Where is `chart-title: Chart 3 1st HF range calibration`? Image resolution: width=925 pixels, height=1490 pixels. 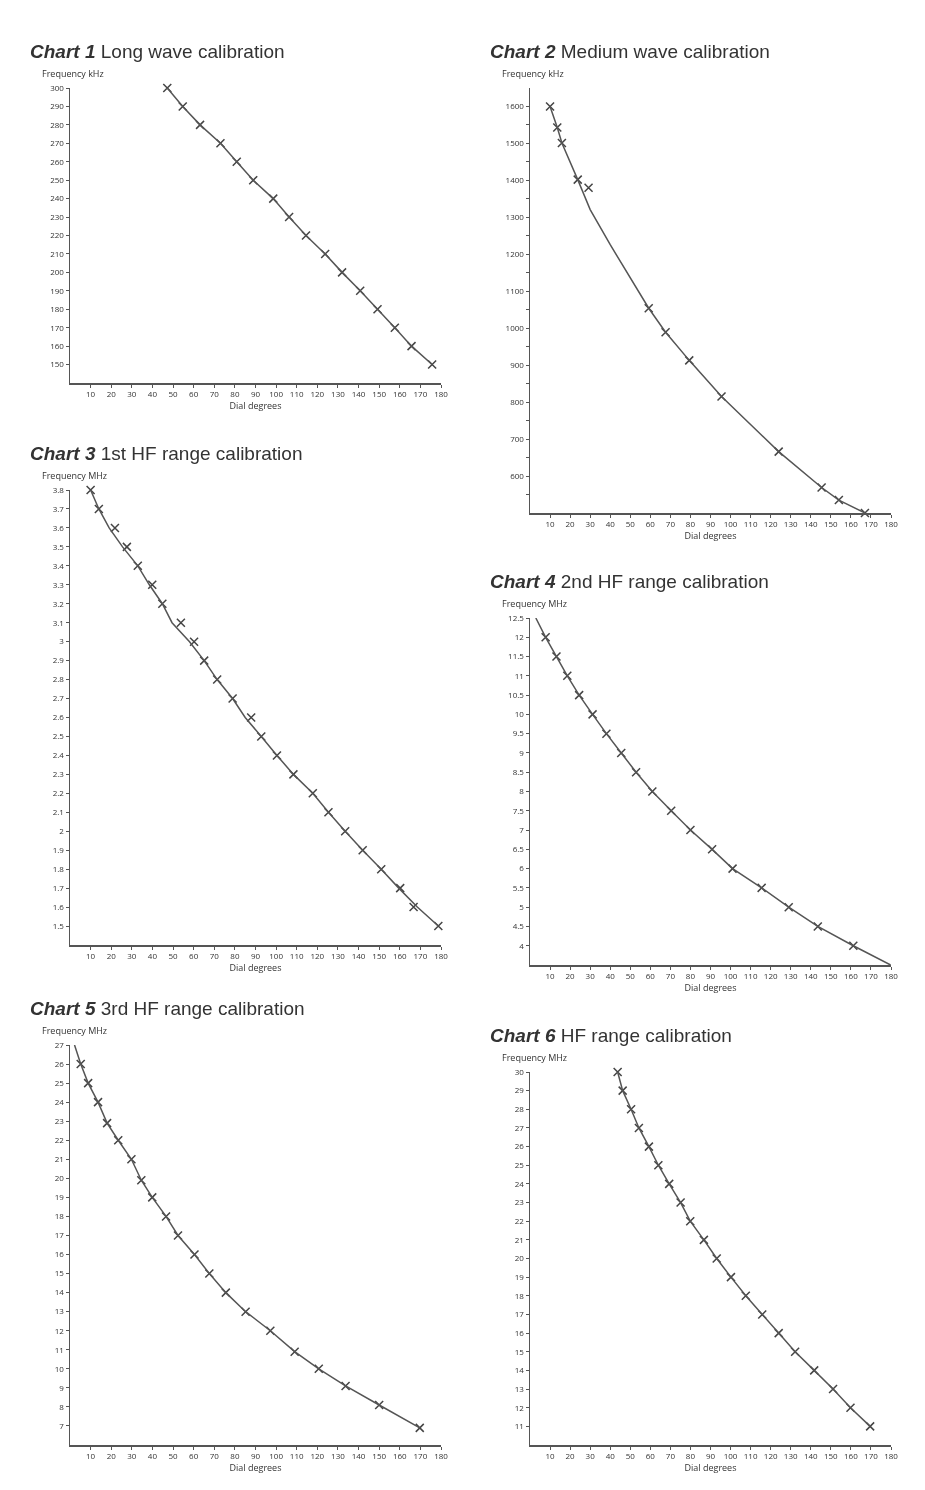 chart-title: Chart 3 1st HF range calibration is located at coordinates (167, 454).